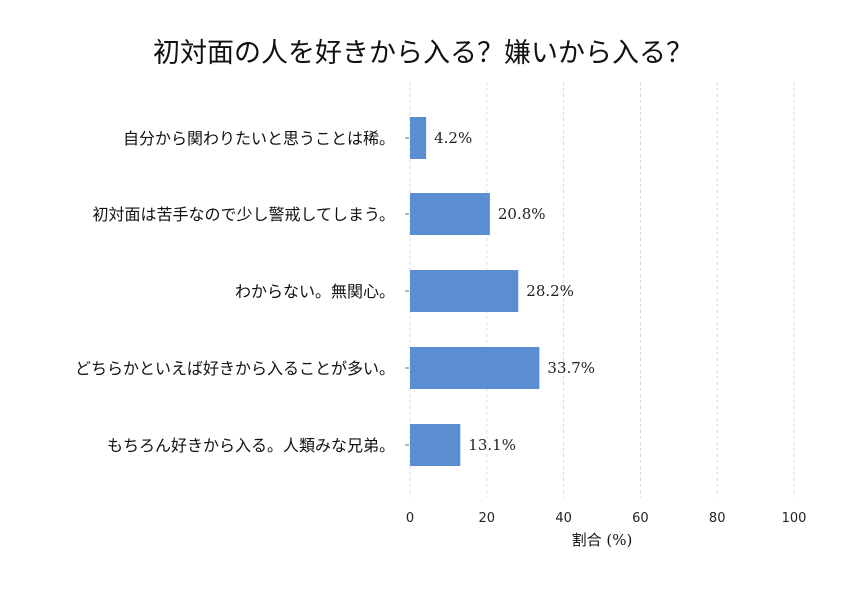  What do you see at coordinates (235, 368) in the screenshot?
I see `category-label-4: どちらかといえば好きから入ることが多い。` at bounding box center [235, 368].